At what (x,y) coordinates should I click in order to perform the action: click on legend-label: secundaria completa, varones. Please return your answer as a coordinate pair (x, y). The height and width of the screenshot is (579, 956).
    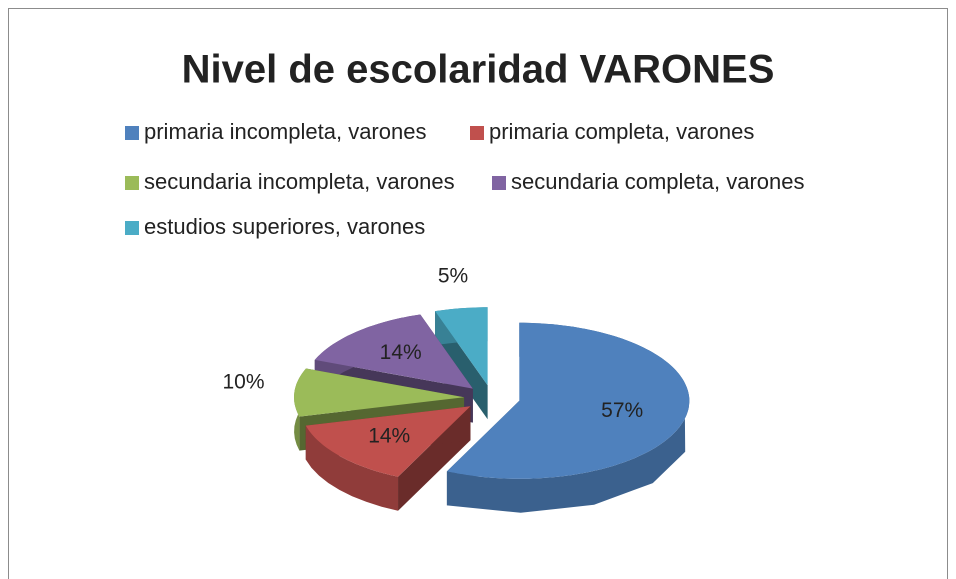
    Looking at the image, I should click on (658, 181).